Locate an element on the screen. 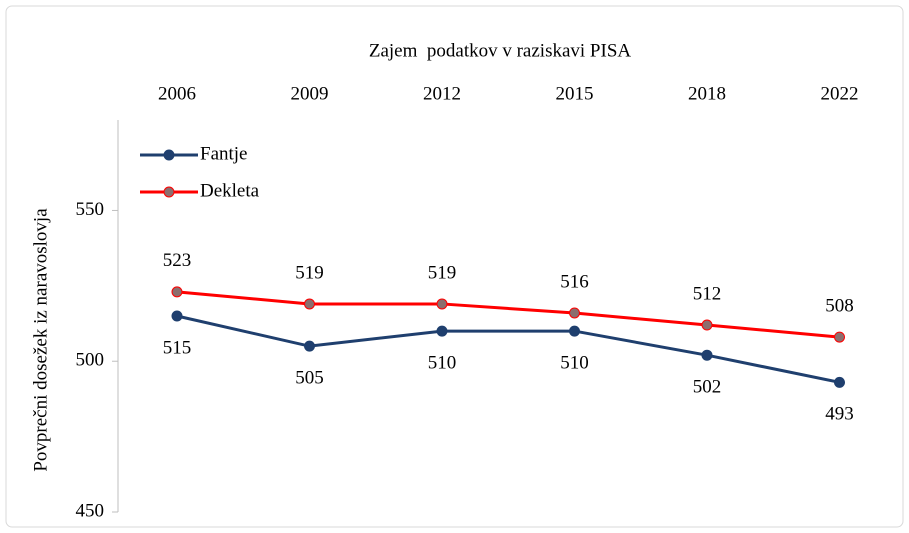  x-tick-label: 2018 is located at coordinates (707, 93).